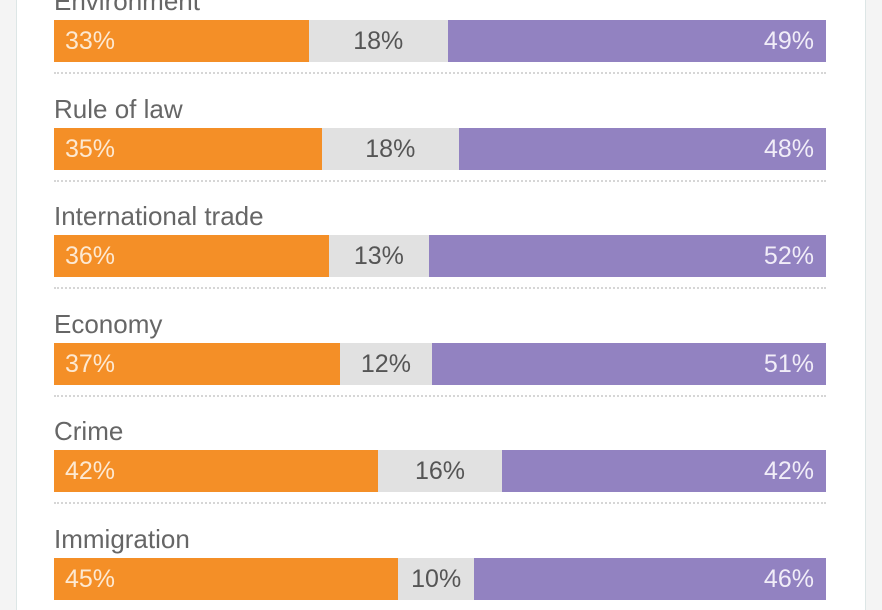  What do you see at coordinates (188, 148) in the screenshot?
I see `bar-segment-1: 35%` at bounding box center [188, 148].